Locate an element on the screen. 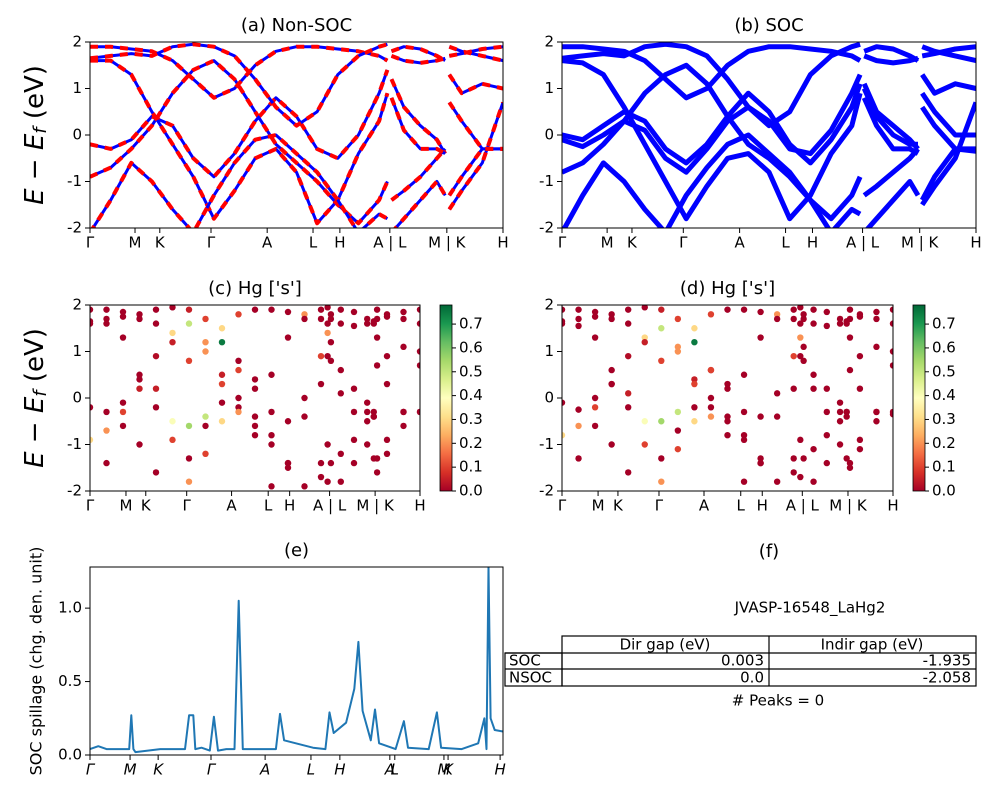  x-tick-label: M | K is located at coordinates (447, 243).